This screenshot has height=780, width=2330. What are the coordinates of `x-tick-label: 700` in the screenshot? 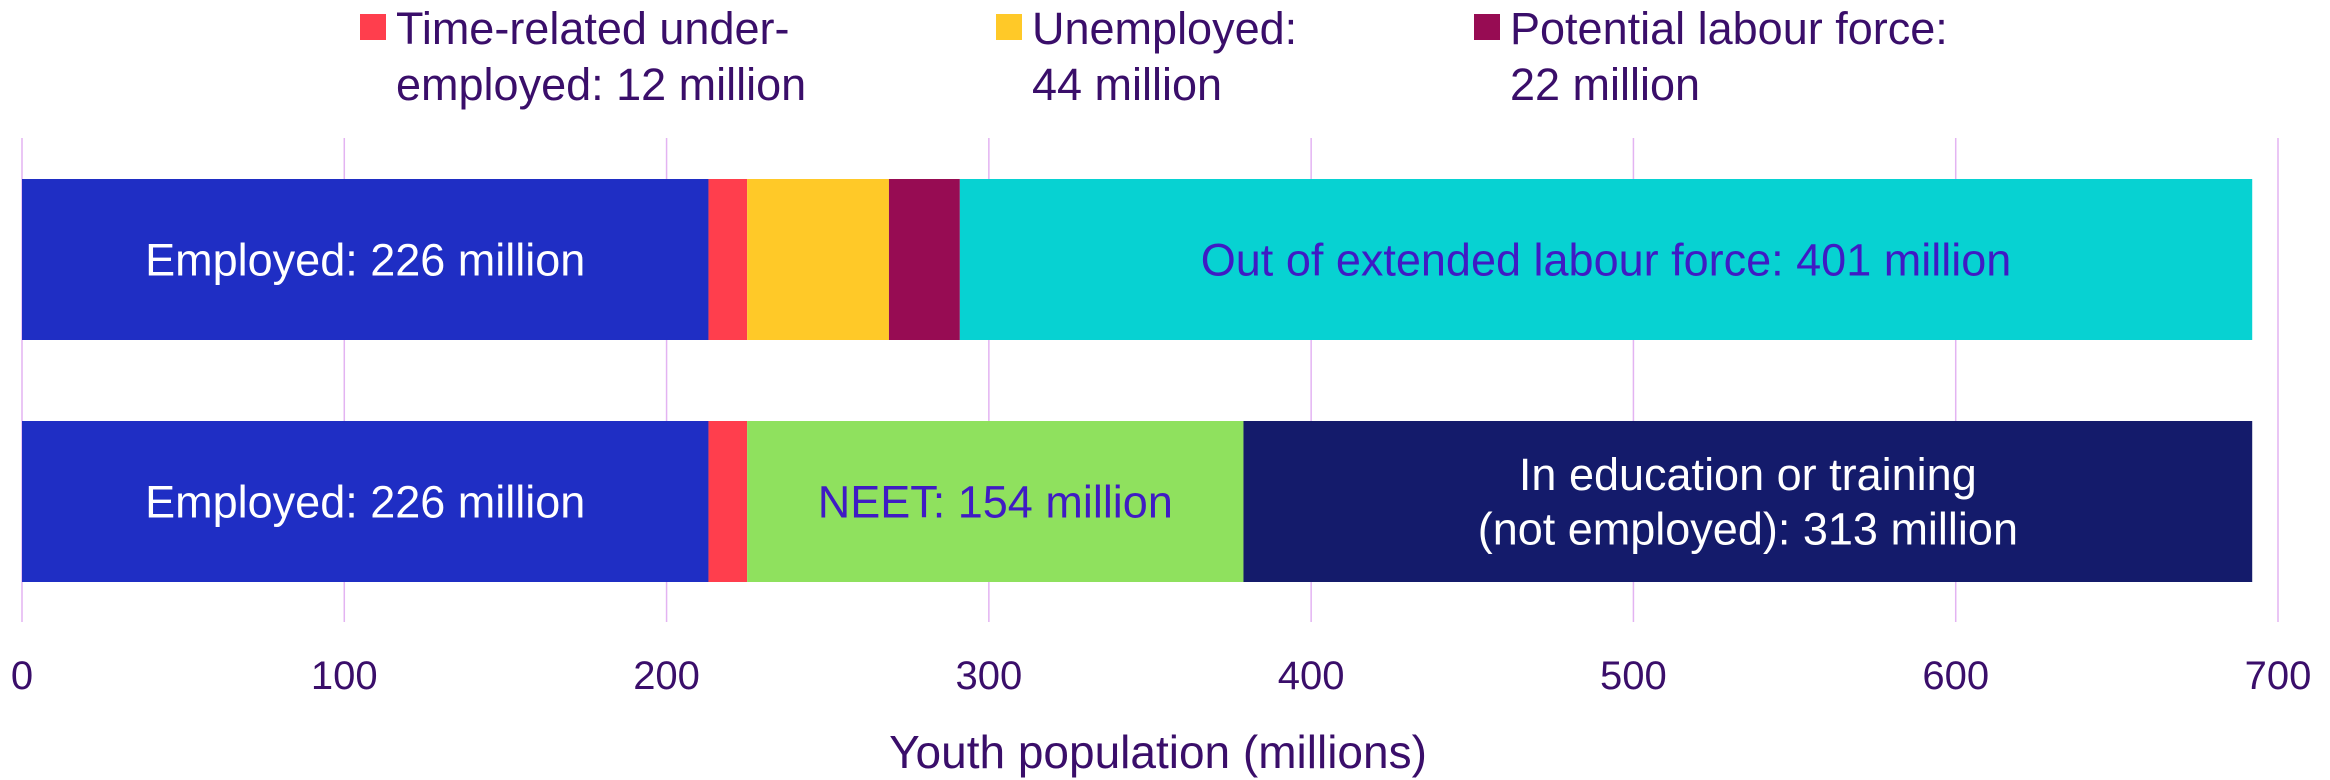 It's located at (2278, 676).